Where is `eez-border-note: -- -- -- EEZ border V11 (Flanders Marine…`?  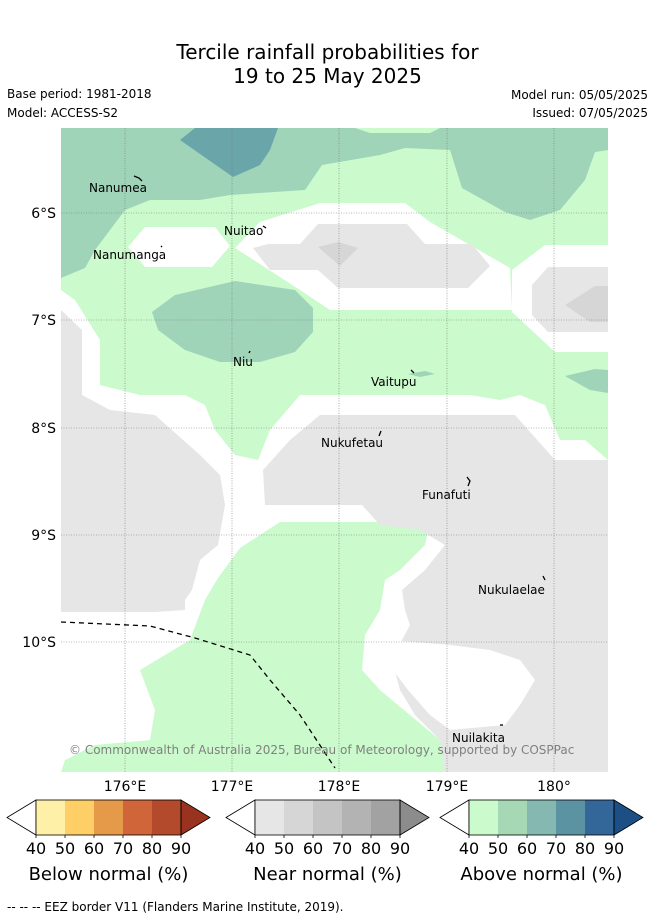 eez-border-note: -- -- -- EEZ border V11 (Flanders Marine… is located at coordinates (175, 907).